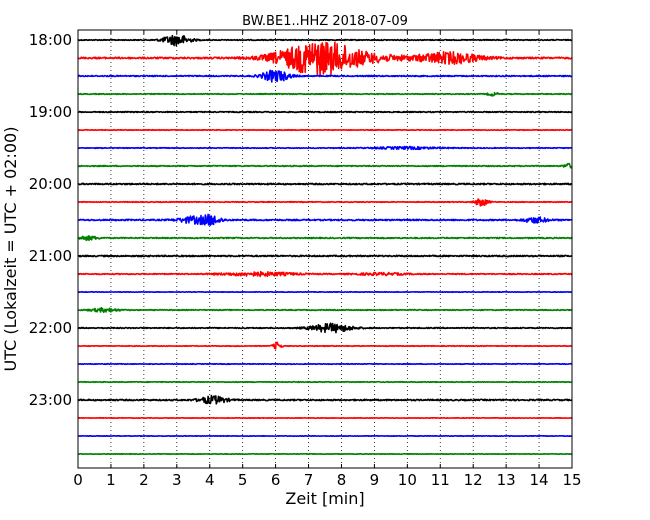 The width and height of the screenshot is (650, 520). Describe the element at coordinates (375, 480) in the screenshot. I see `x-tick-label: 9` at that location.